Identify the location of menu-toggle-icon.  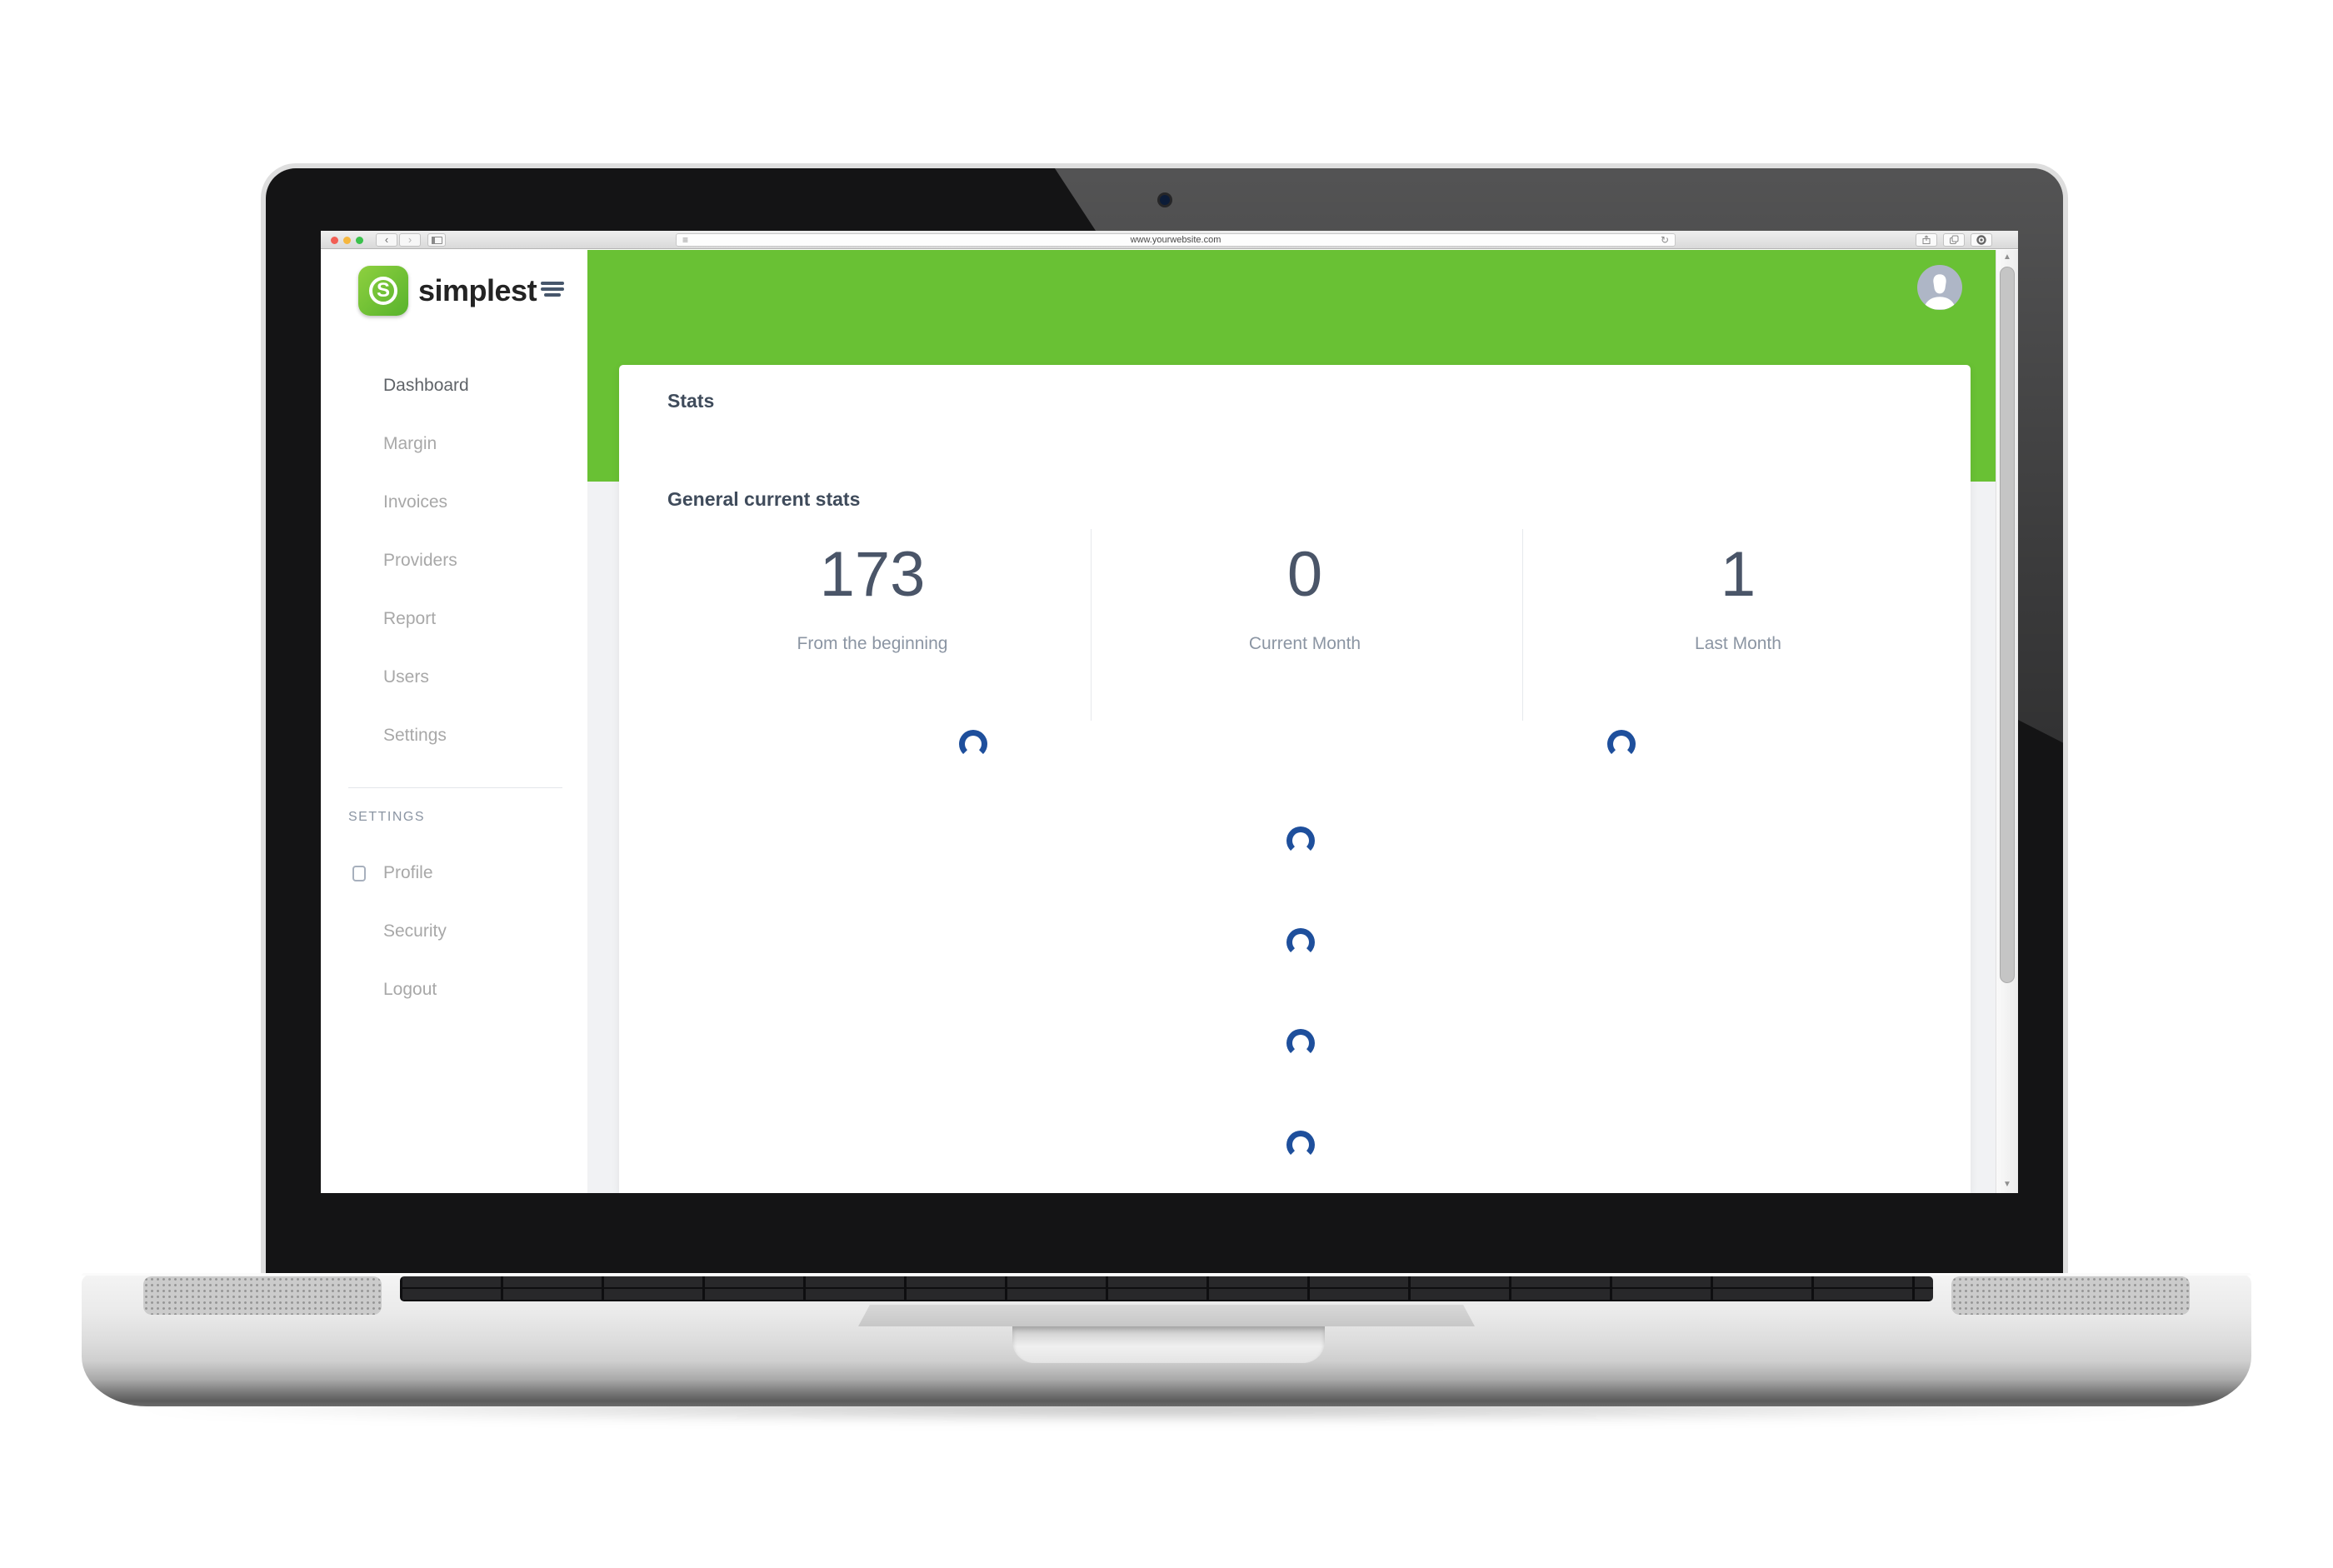
(552, 288).